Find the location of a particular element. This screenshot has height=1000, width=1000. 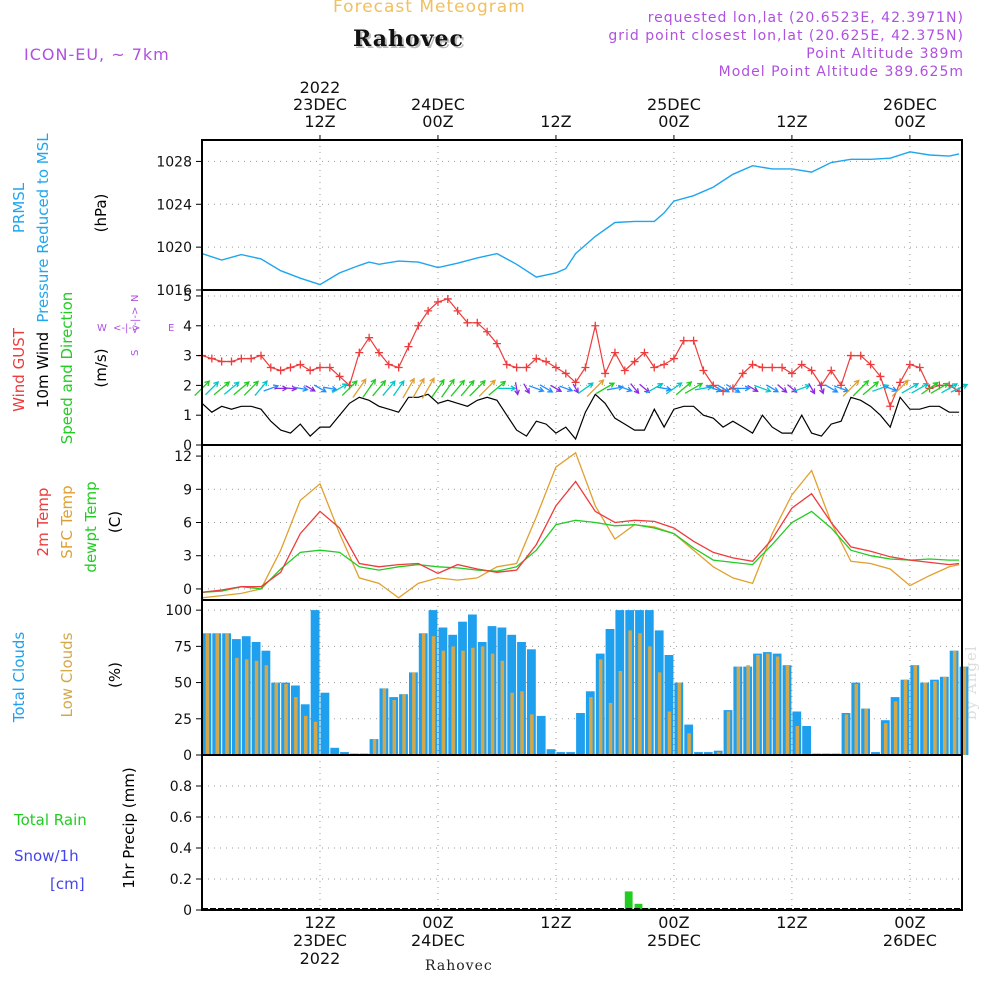

wind-label: 10m Wind is located at coordinates (43, 370).